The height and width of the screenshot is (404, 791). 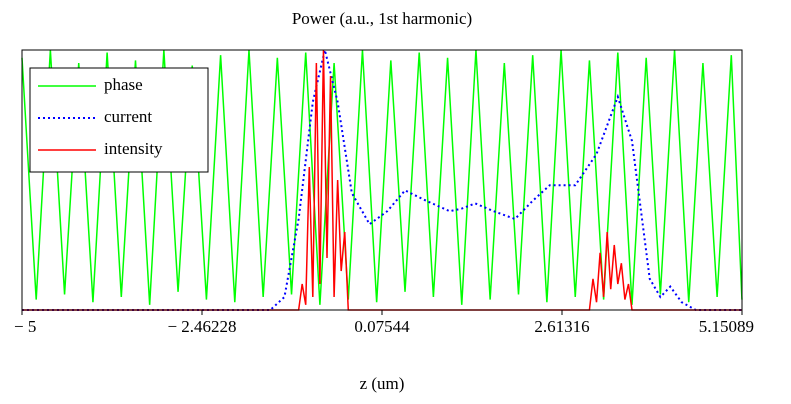 What do you see at coordinates (128, 116) in the screenshot?
I see `legend-label: current` at bounding box center [128, 116].